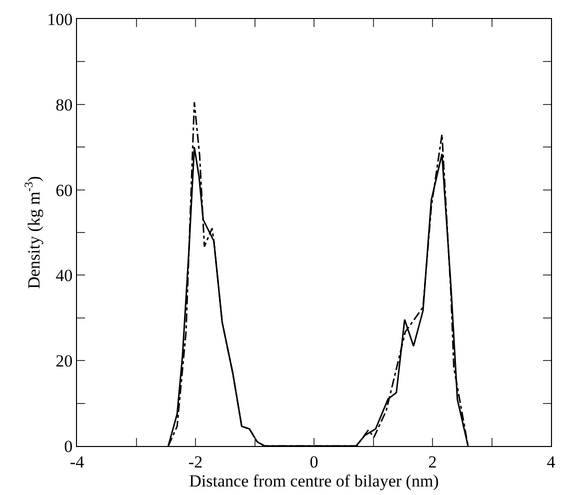 This screenshot has width=561, height=495. What do you see at coordinates (64, 190) in the screenshot?
I see `y-tick-label: 60` at bounding box center [64, 190].